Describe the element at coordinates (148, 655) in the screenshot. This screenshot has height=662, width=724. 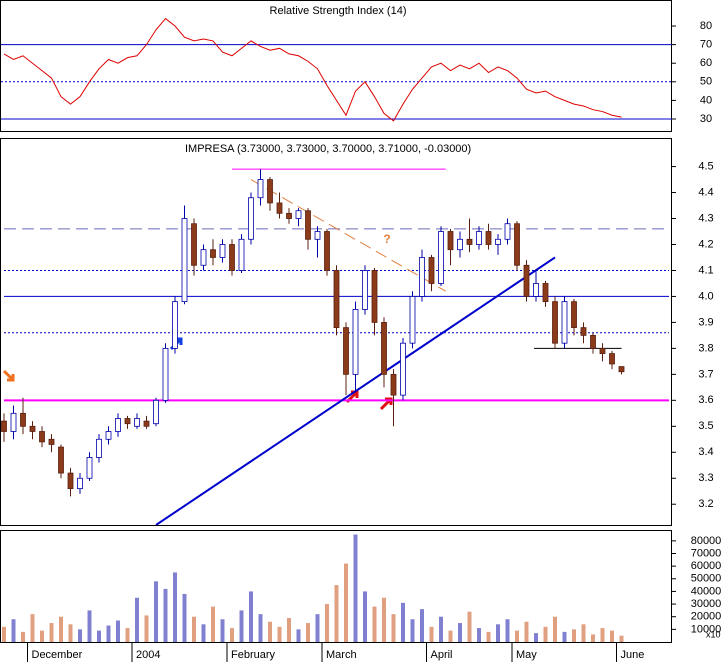
I see `x-tick-label: 2004` at that location.